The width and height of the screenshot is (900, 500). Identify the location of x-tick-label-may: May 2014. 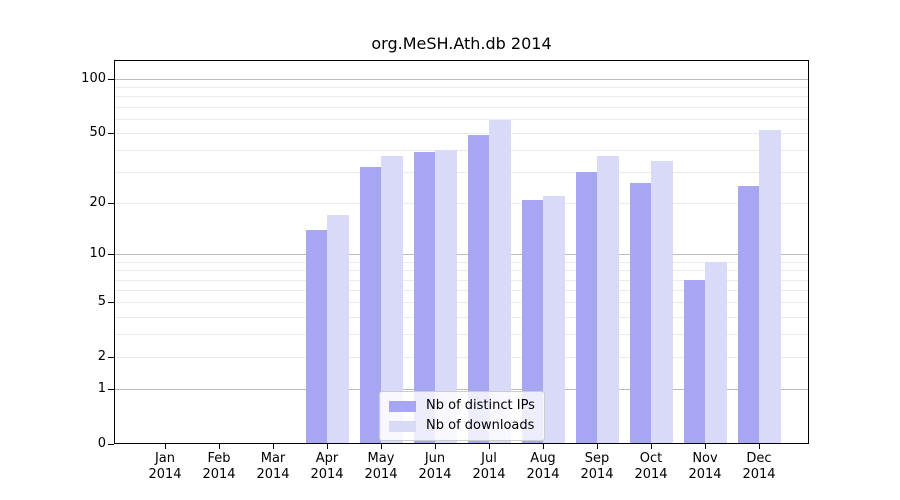
(381, 466).